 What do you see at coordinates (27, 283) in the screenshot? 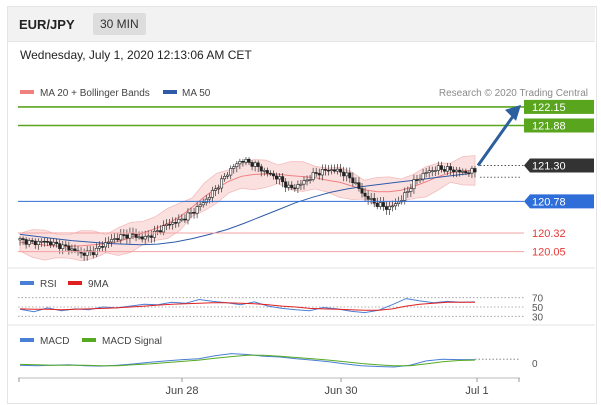
I see `rsi-legend-swatch` at bounding box center [27, 283].